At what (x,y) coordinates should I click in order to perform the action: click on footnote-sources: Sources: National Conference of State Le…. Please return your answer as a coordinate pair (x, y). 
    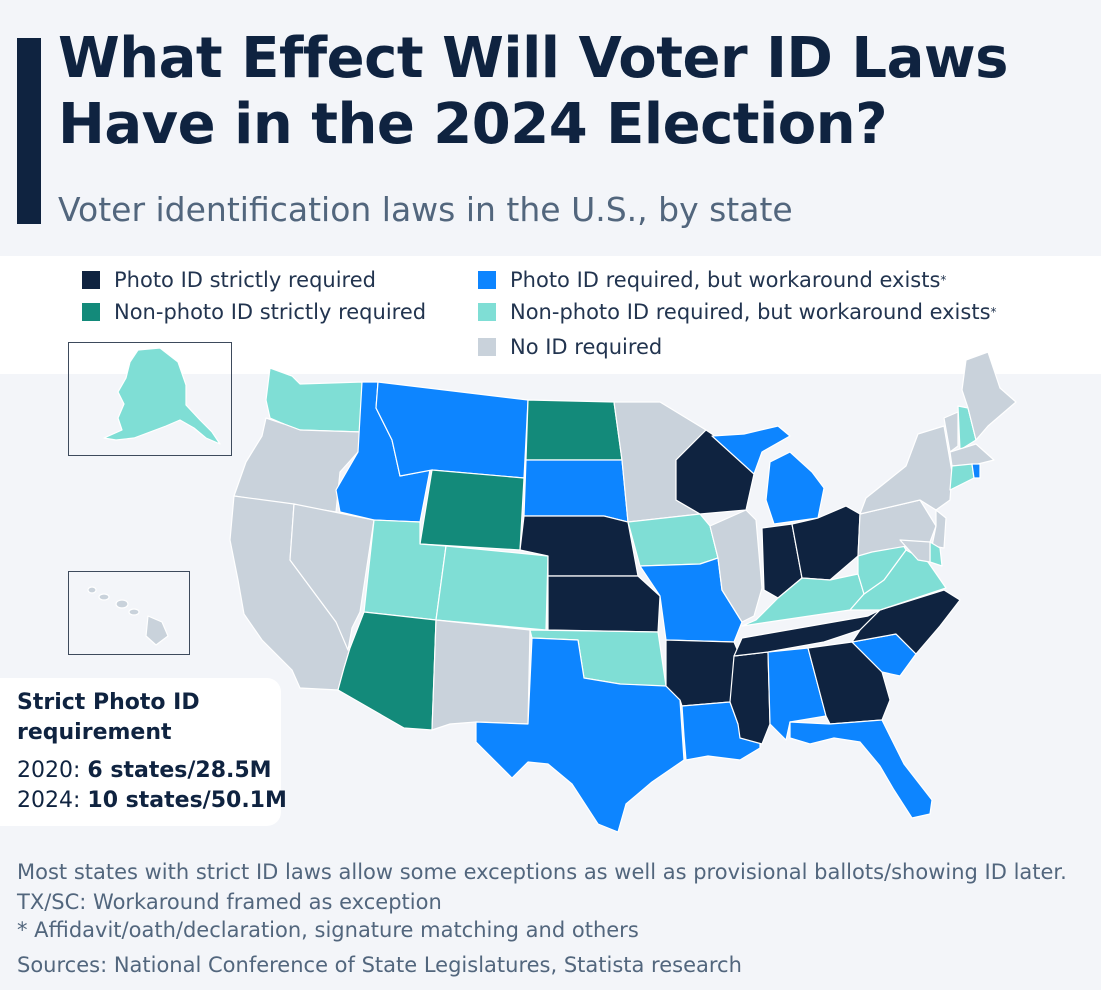
    Looking at the image, I should click on (379, 965).